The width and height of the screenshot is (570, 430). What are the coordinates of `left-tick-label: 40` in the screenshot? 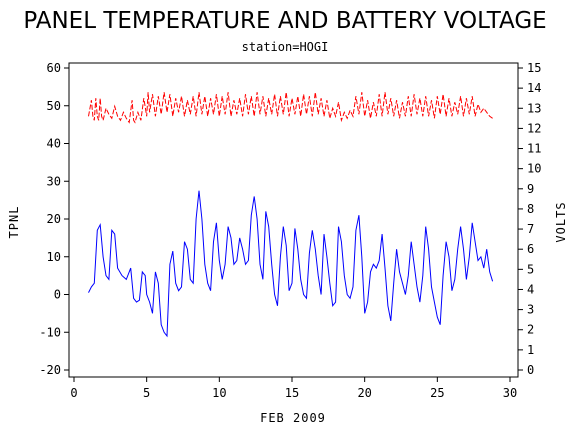 It's located at (54, 144).